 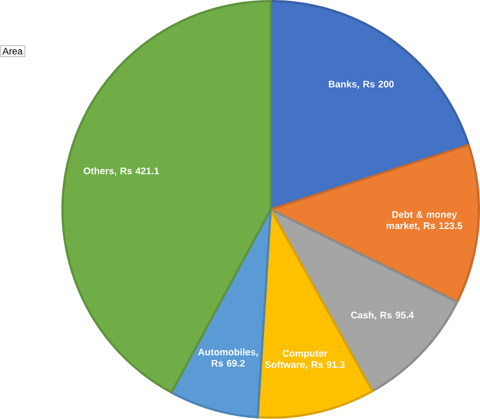 What do you see at coordinates (121, 171) in the screenshot?
I see `slice-label: Others, Rs 421.1` at bounding box center [121, 171].